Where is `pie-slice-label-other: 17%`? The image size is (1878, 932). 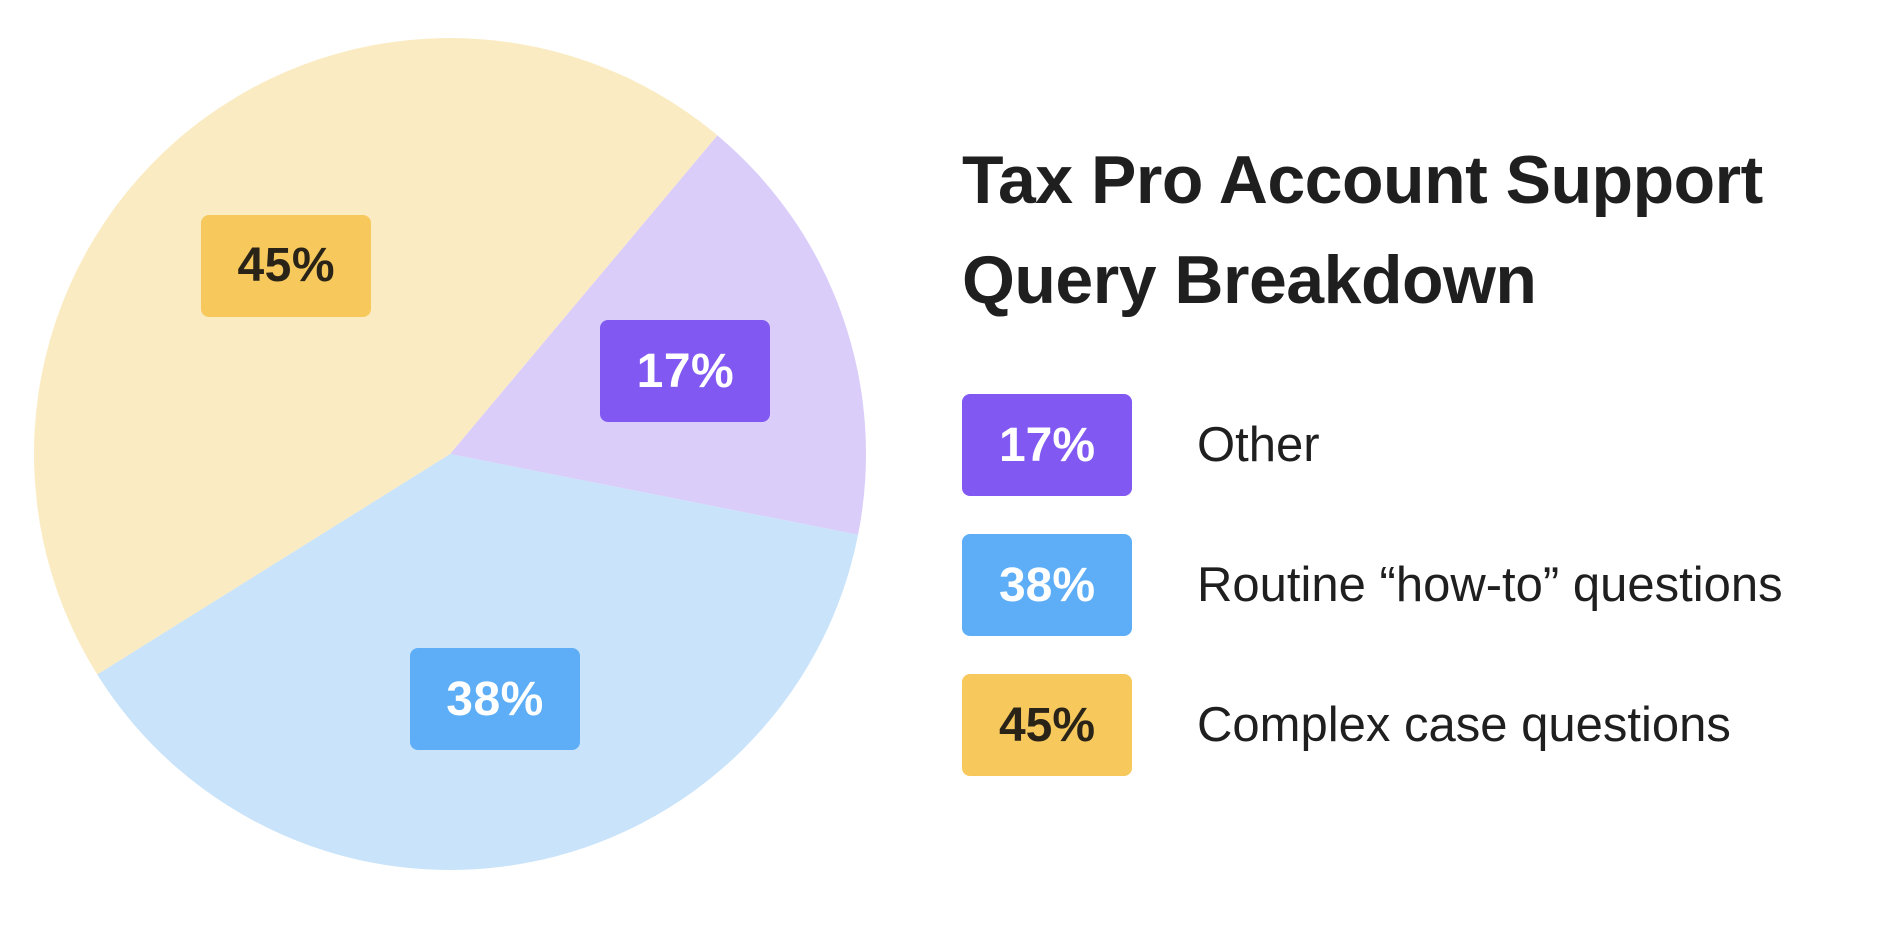 pie-slice-label-other: 17% is located at coordinates (685, 371).